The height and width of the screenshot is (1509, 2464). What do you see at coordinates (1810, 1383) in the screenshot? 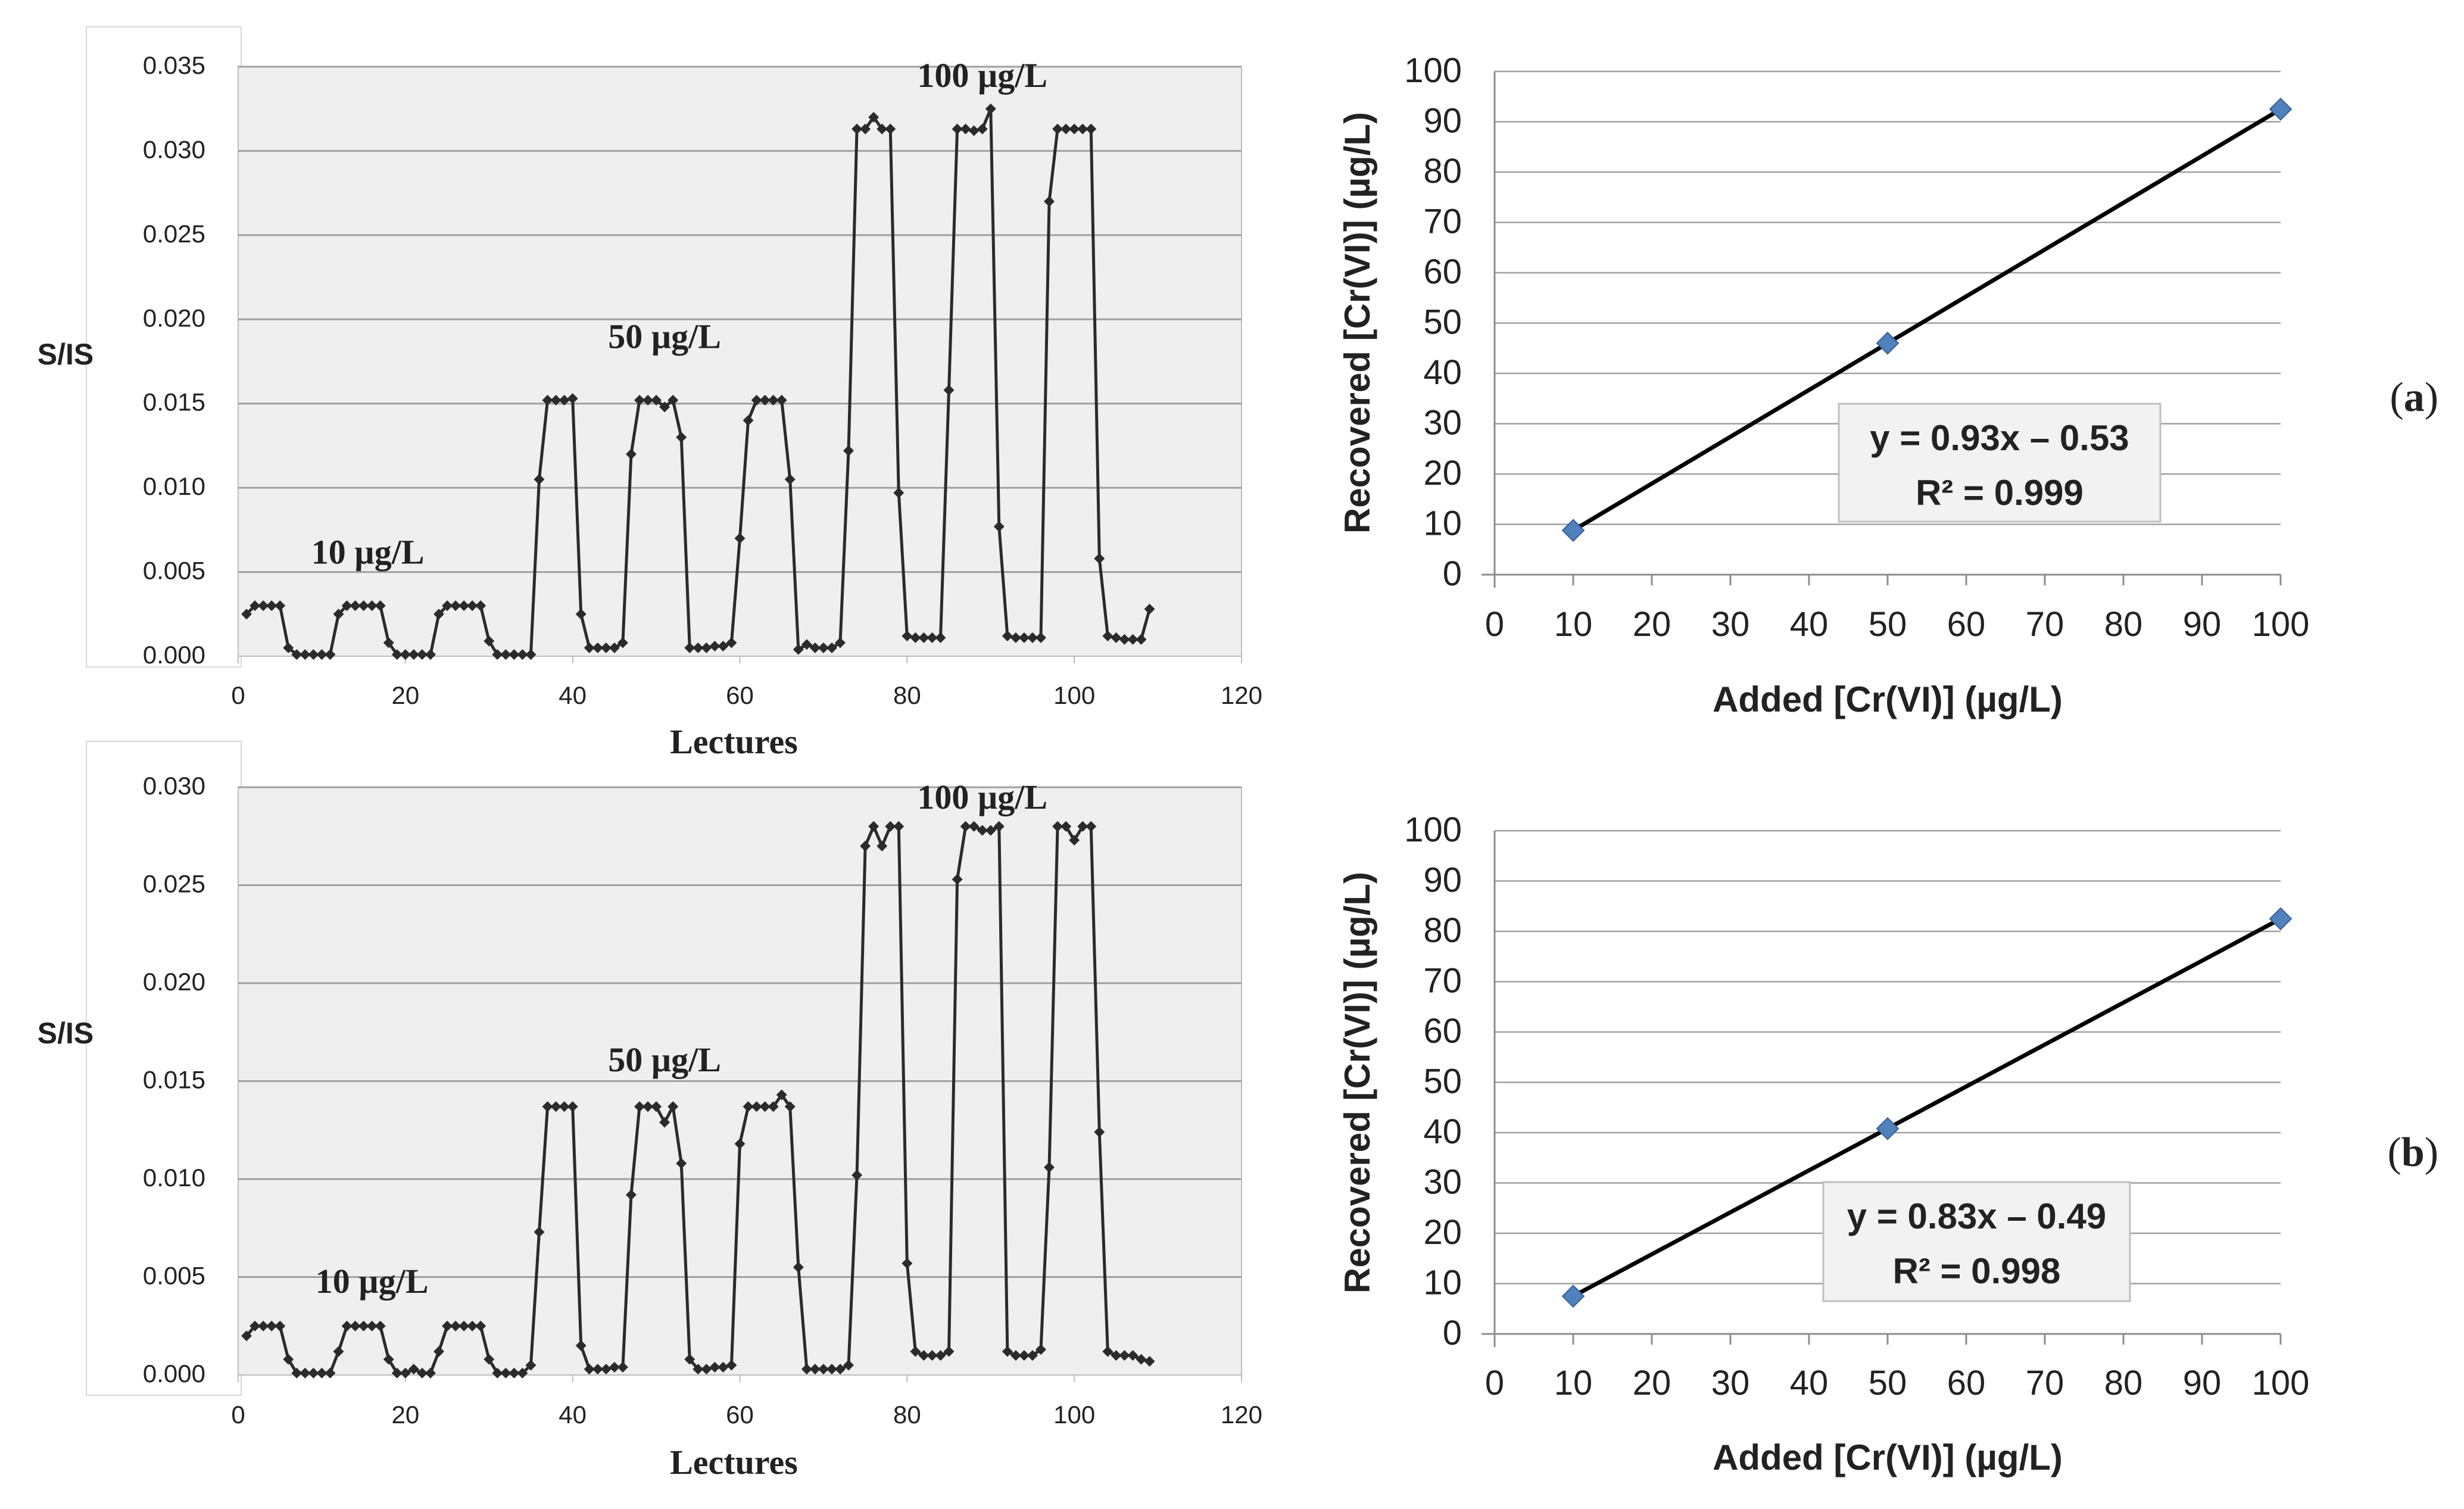
I see `x-tick-label: 40` at bounding box center [1810, 1383].